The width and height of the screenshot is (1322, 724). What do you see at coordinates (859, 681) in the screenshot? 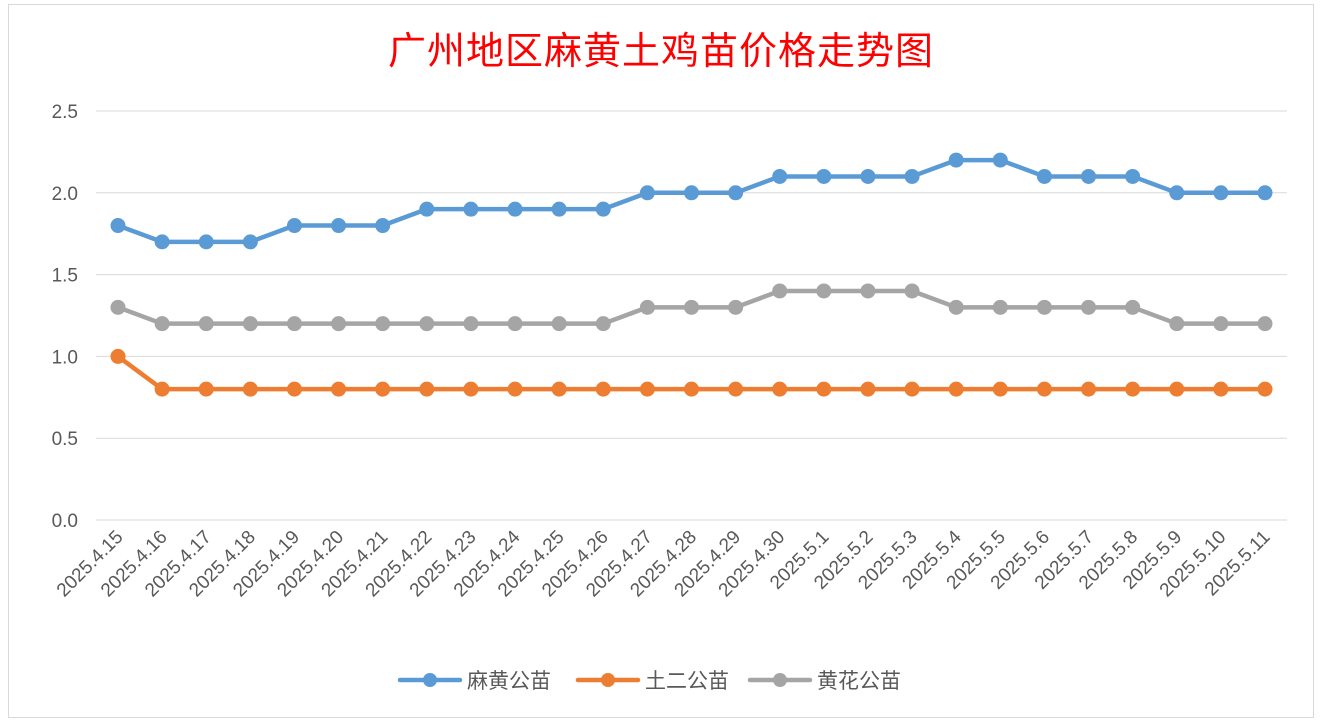
I see `legend-label: 黄花公苗` at bounding box center [859, 681].